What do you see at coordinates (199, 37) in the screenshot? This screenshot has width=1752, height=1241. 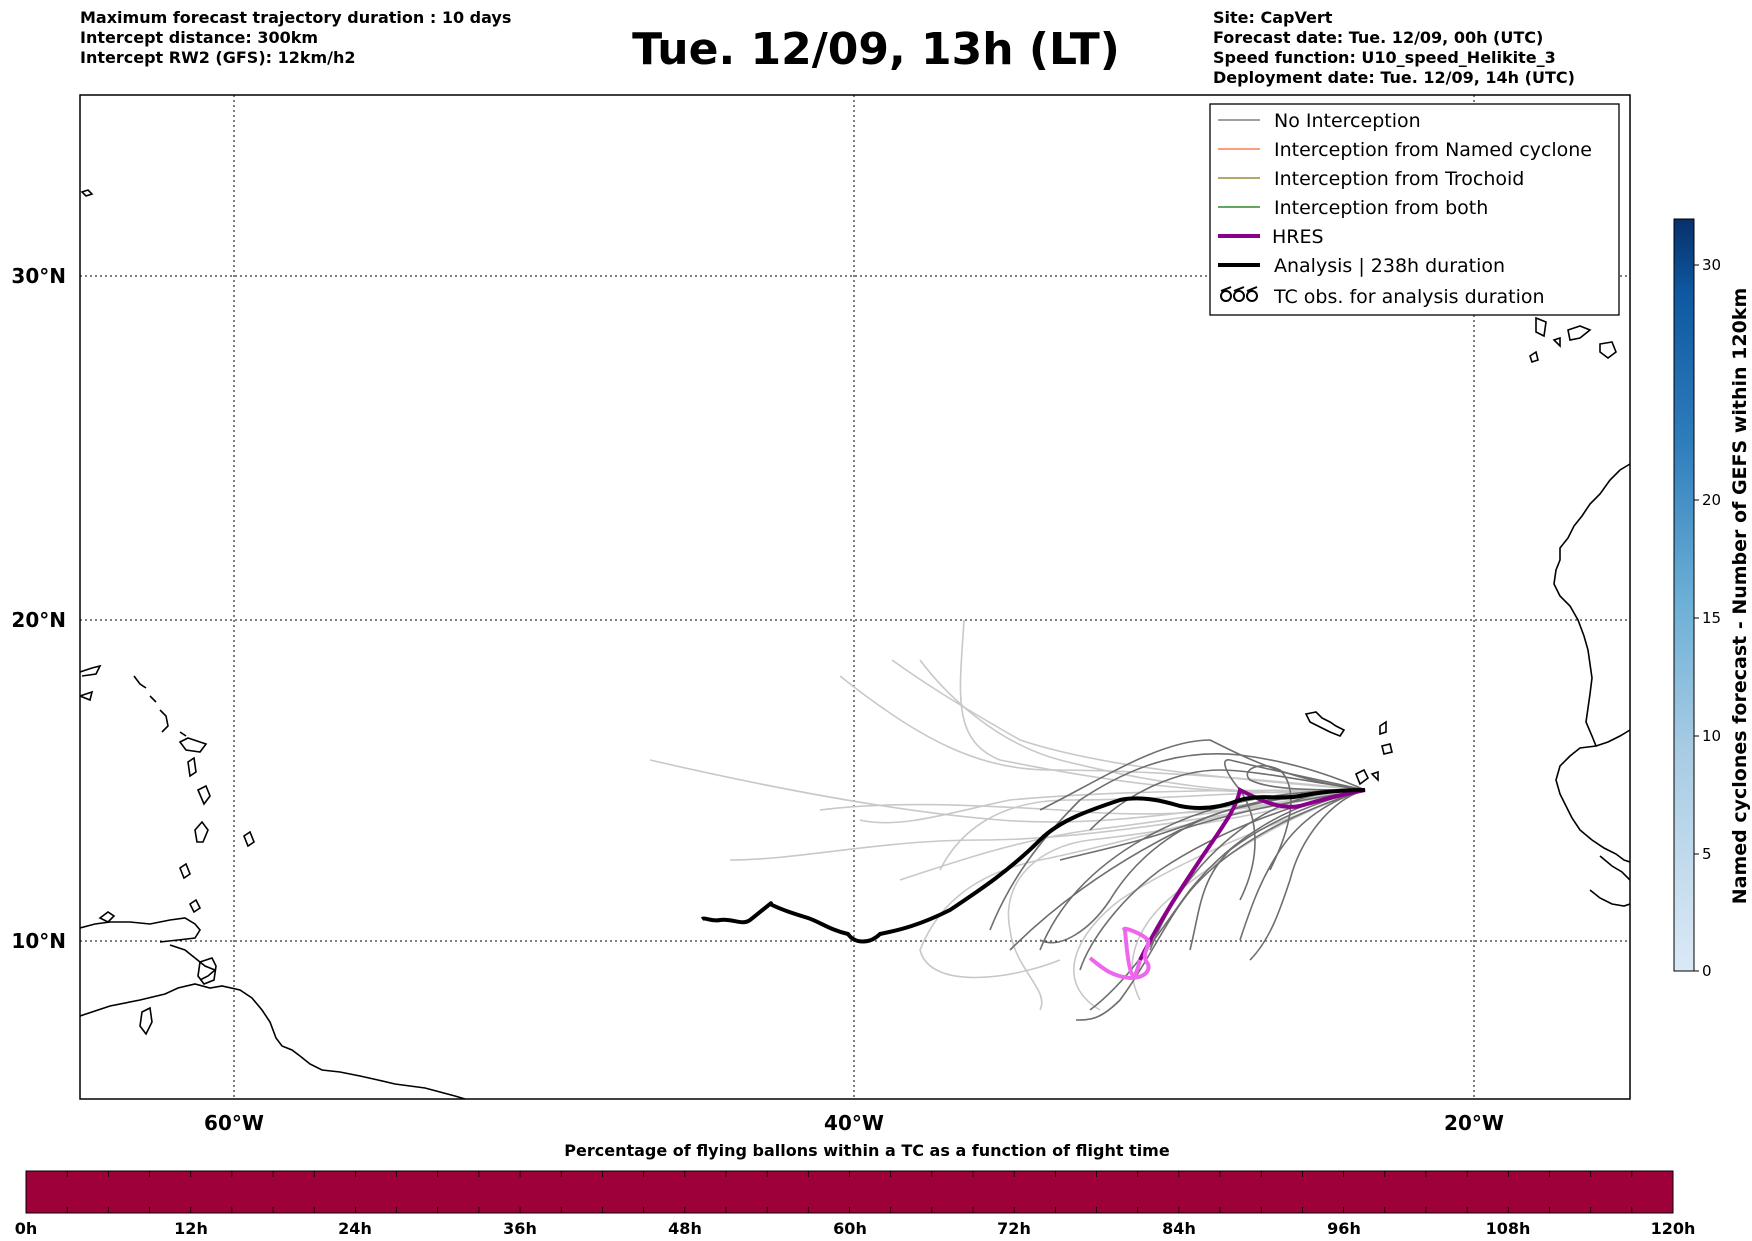 I see `header-left-line: Intercept distance: 300km` at bounding box center [199, 37].